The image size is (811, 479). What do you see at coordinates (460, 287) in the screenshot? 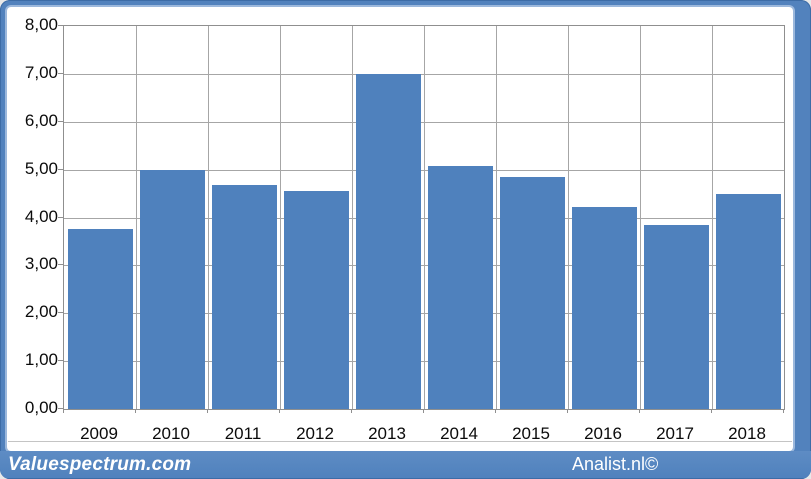
I see `bar-2014` at bounding box center [460, 287].